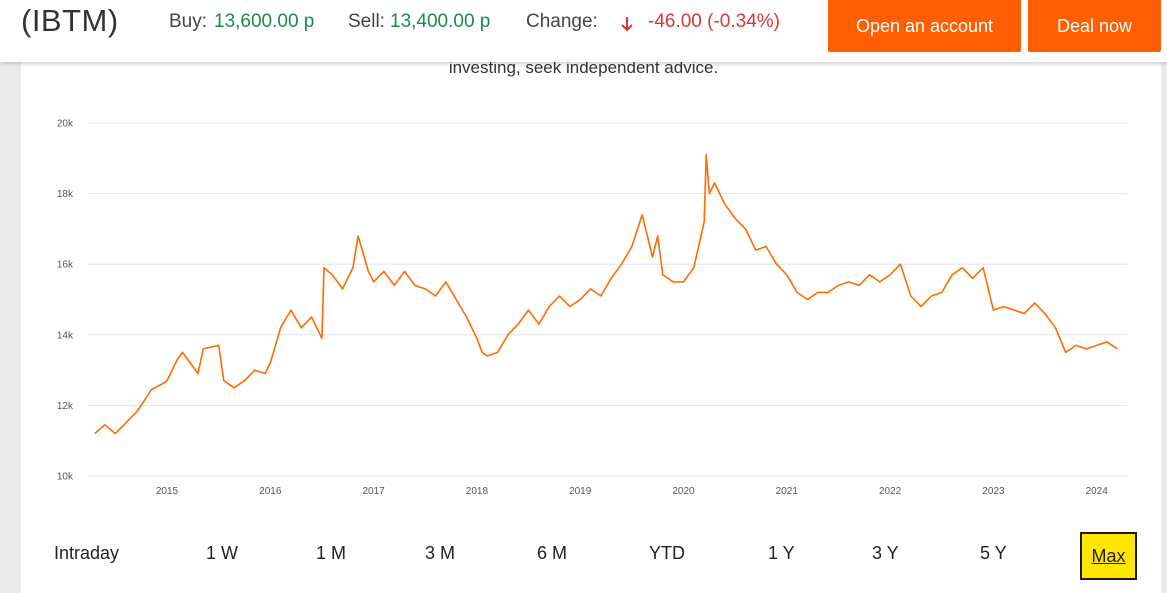  I want to click on y-tick-label: 10k, so click(65, 477).